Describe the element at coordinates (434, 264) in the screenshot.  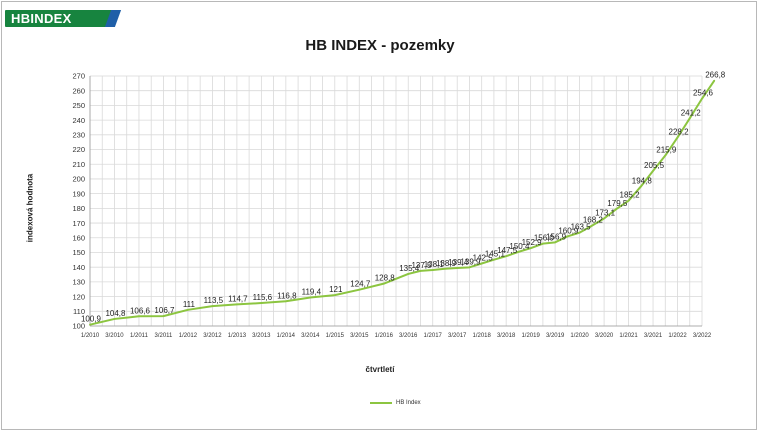
I see `data-label: 138,1` at that location.